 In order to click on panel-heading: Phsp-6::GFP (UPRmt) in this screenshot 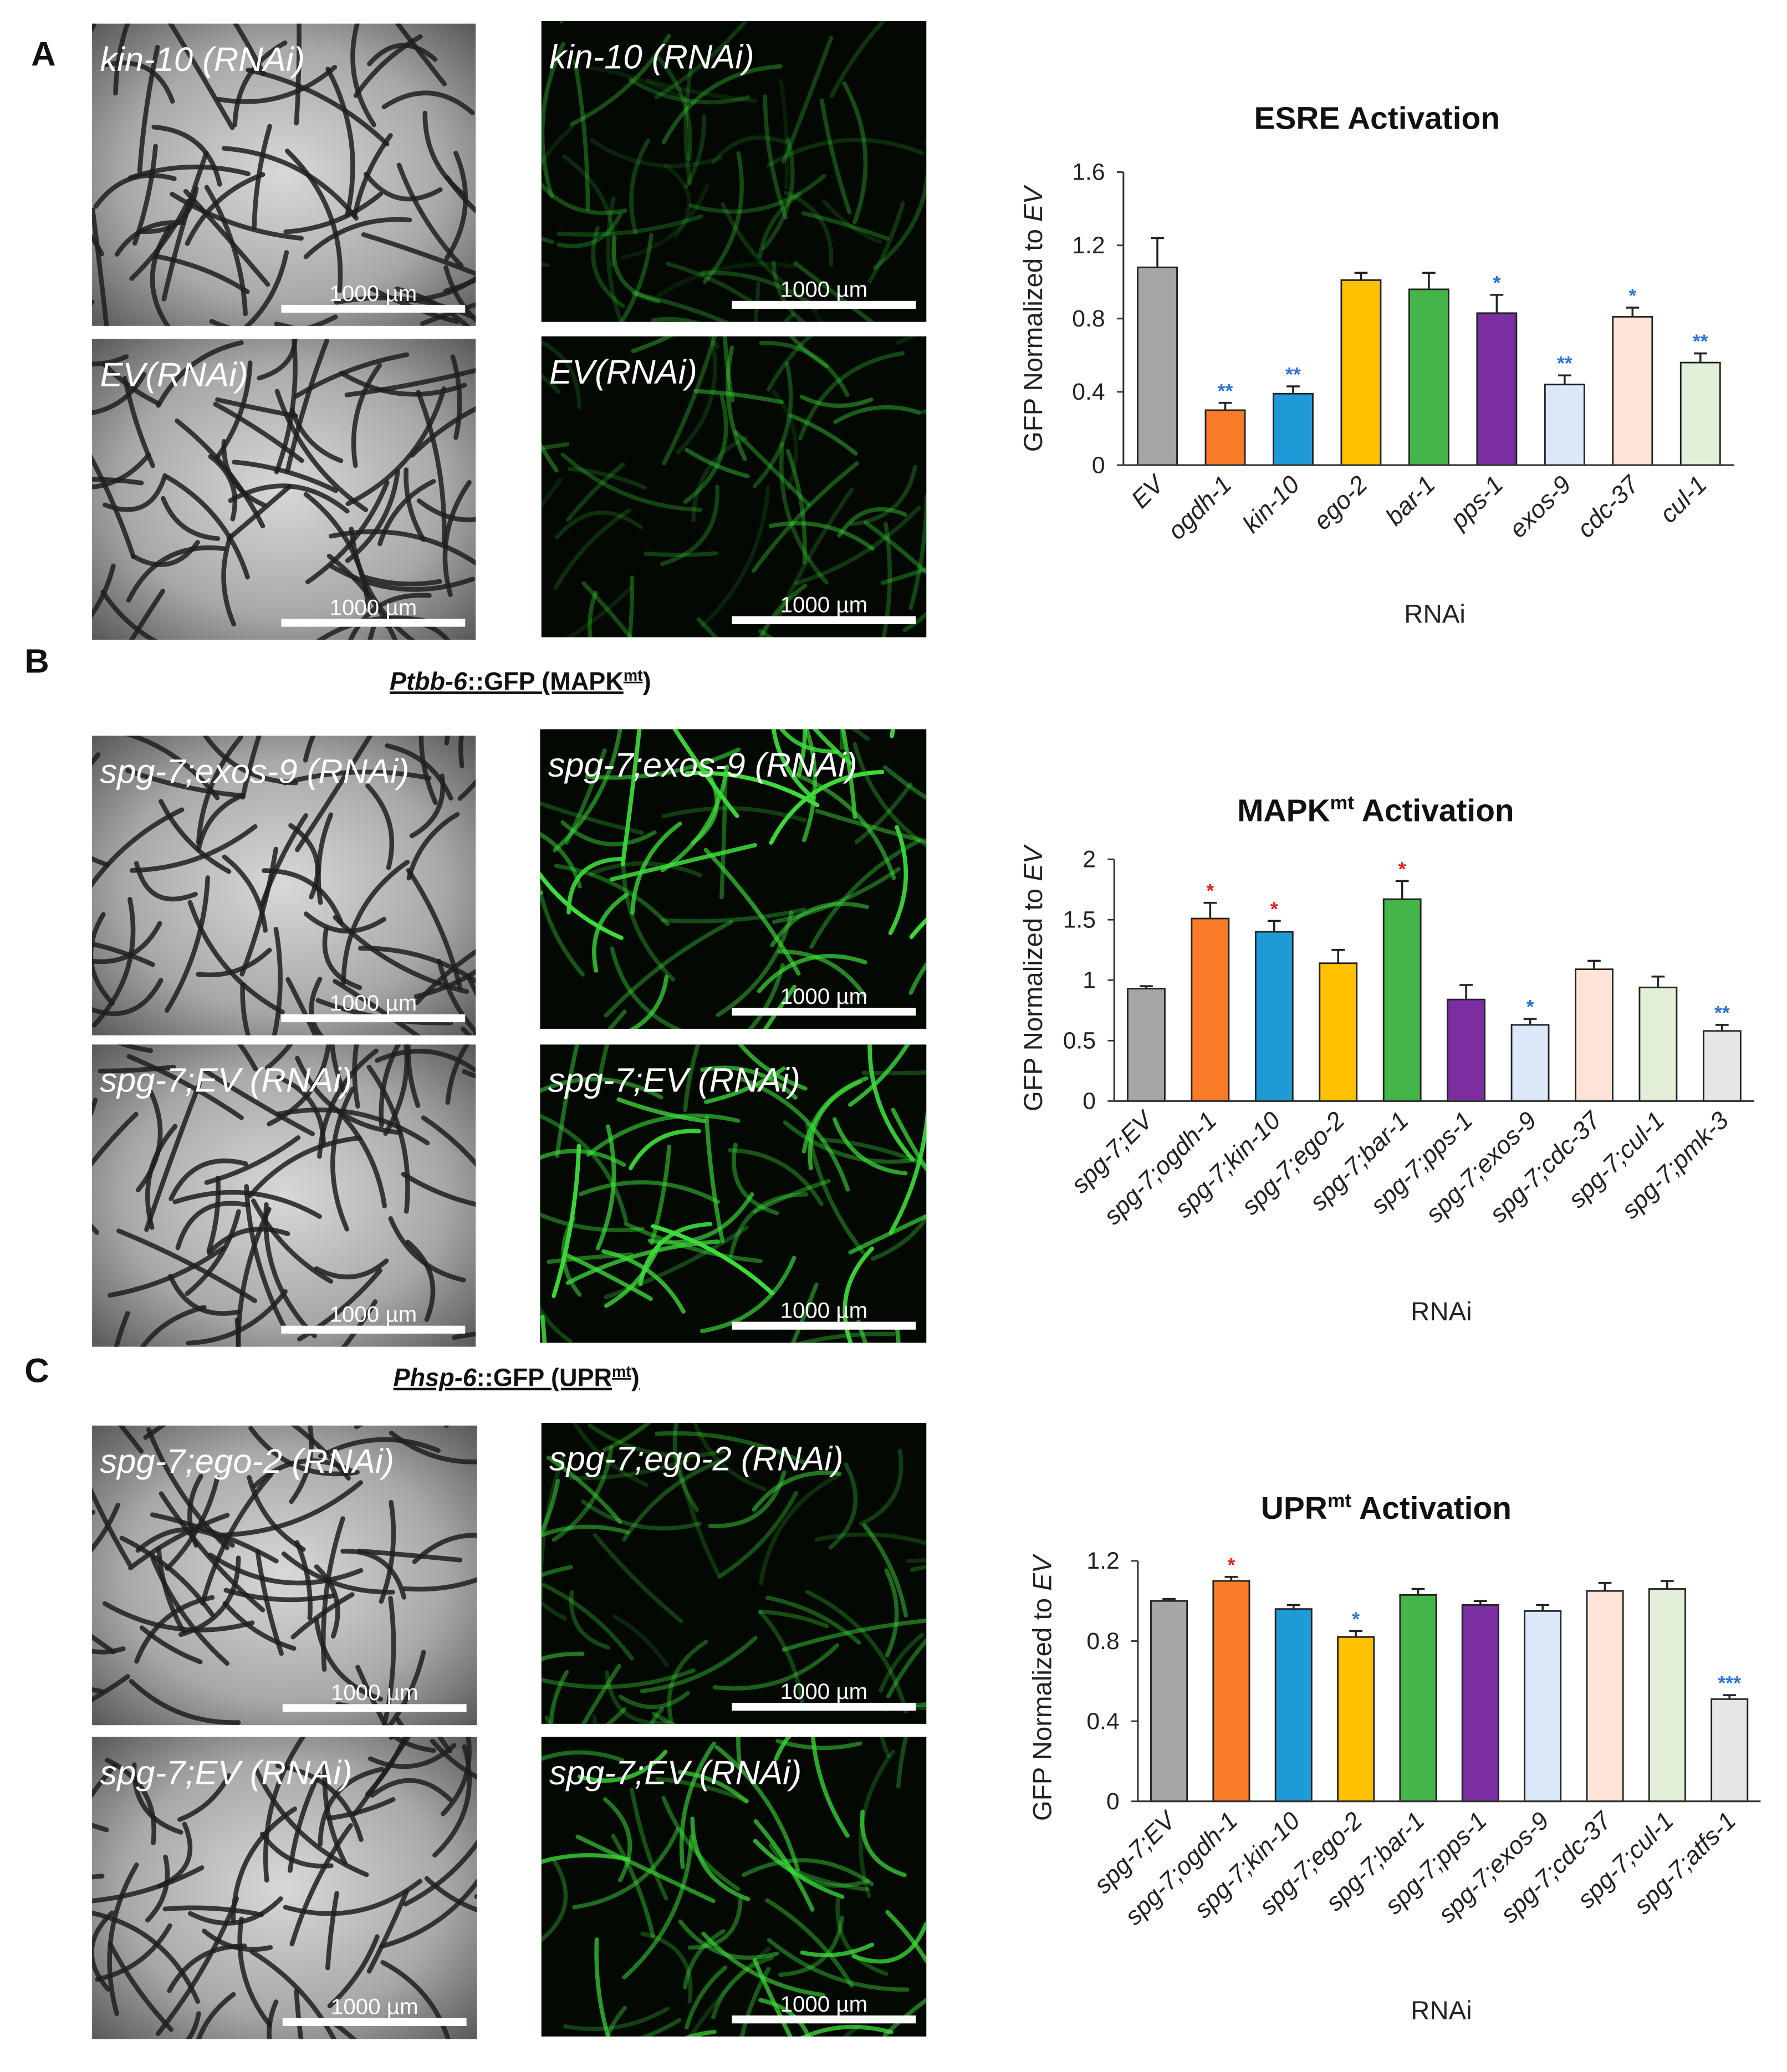, I will do `click(517, 1377)`.